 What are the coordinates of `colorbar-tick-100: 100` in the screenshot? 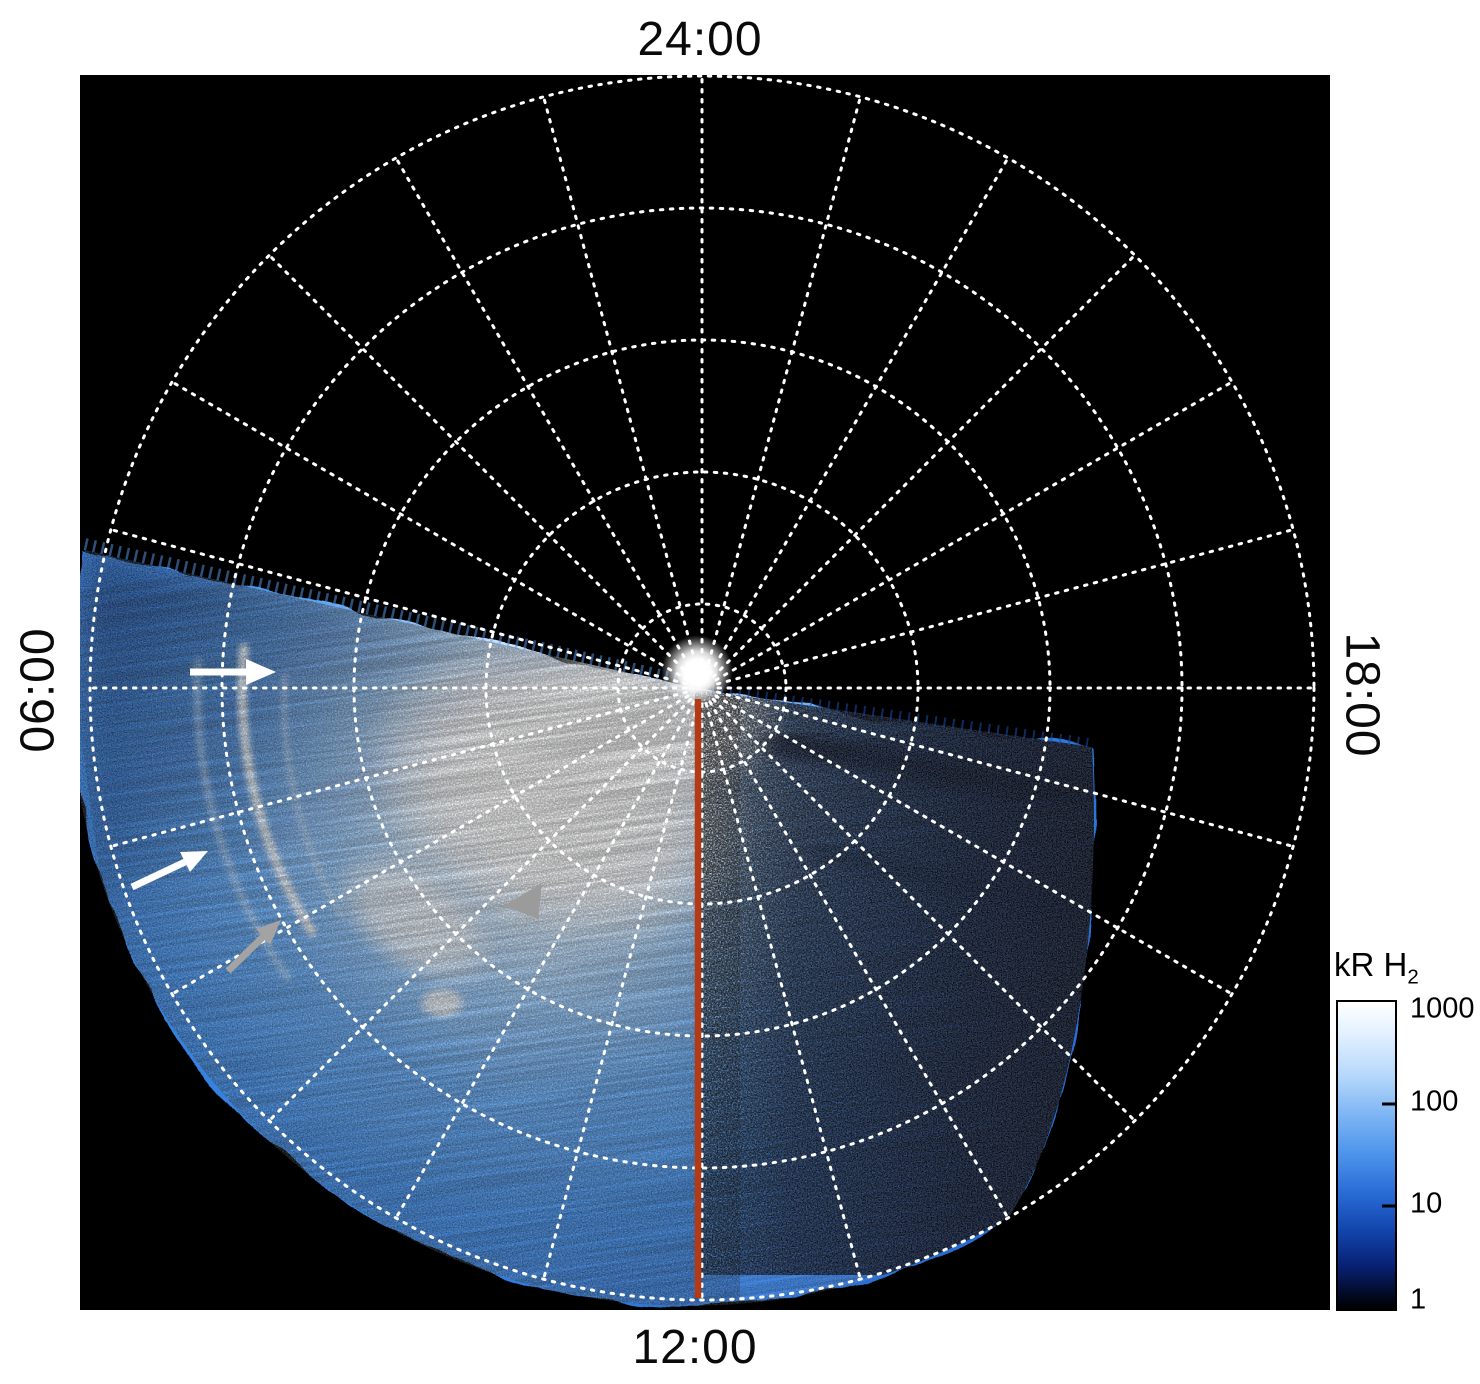 It's located at (1434, 1101).